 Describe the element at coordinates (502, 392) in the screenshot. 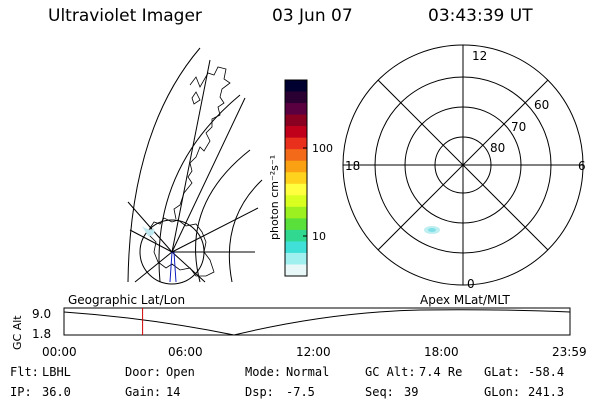

I see `meta-glon-label: GLon:` at that location.